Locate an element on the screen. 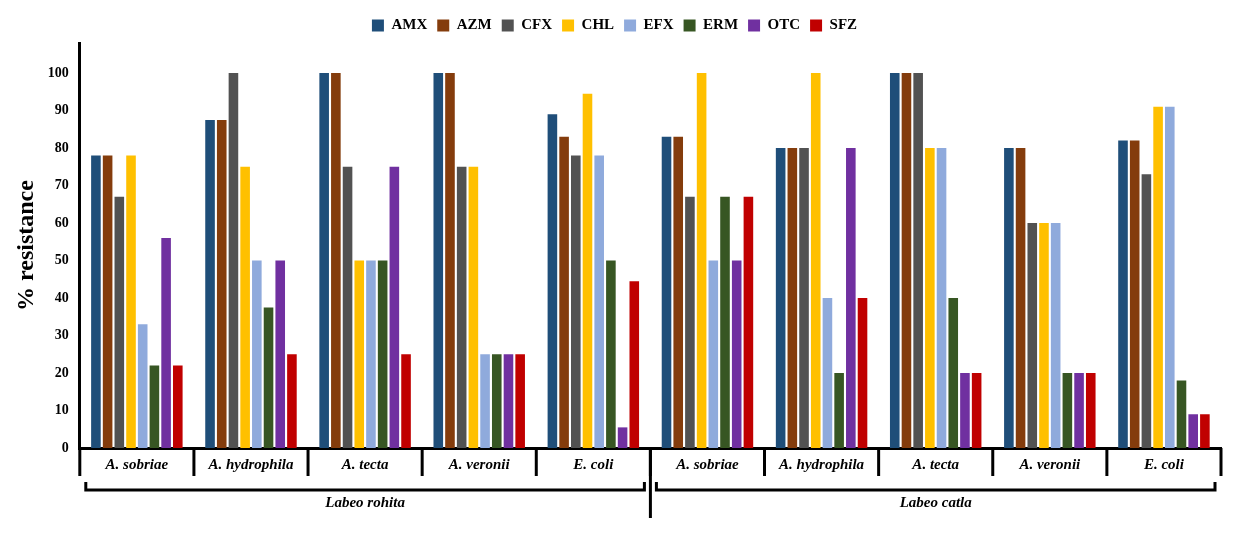  text: Labeo catla is located at coordinates (935, 502).